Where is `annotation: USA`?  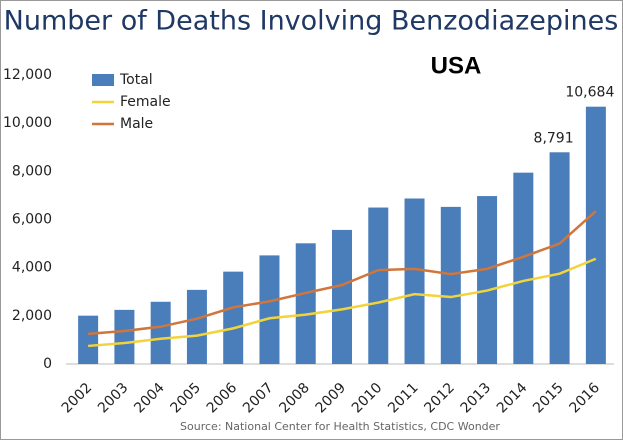 annotation: USA is located at coordinates (456, 65).